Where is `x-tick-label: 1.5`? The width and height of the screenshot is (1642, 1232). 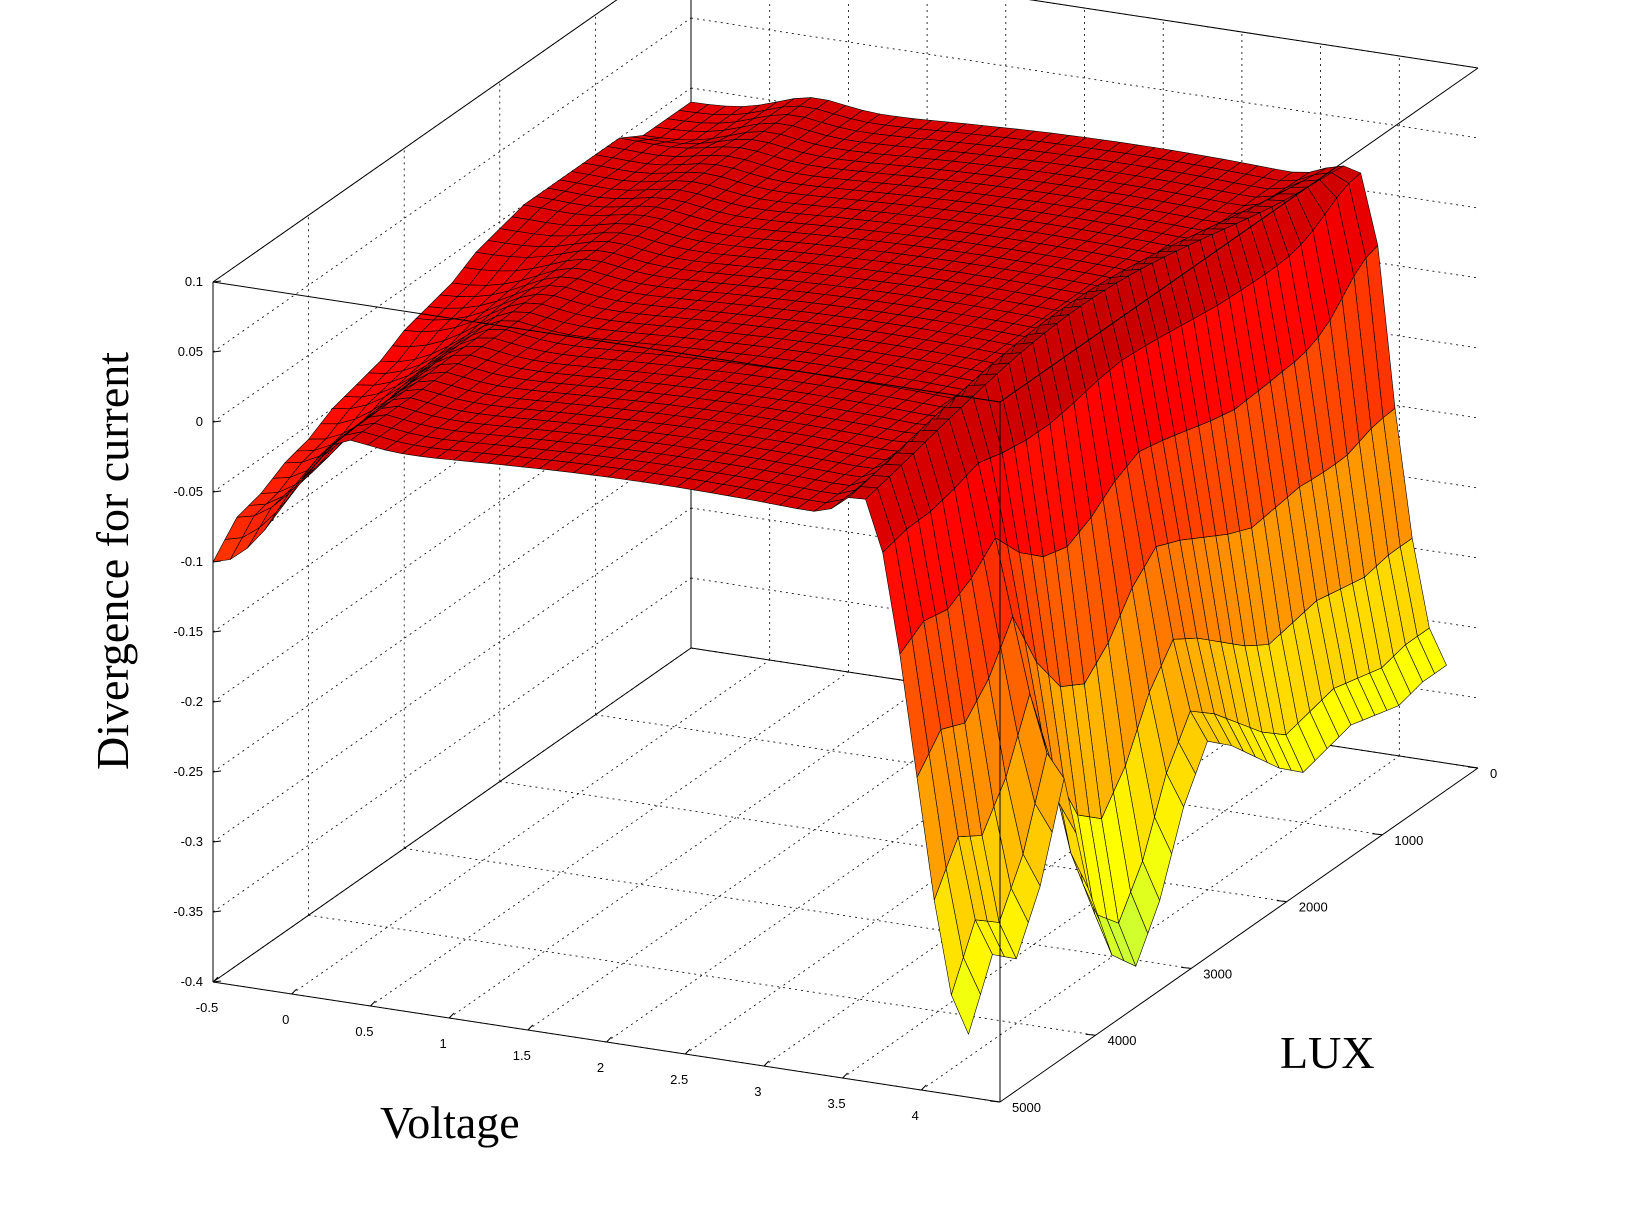 x-tick-label: 1.5 is located at coordinates (522, 1055).